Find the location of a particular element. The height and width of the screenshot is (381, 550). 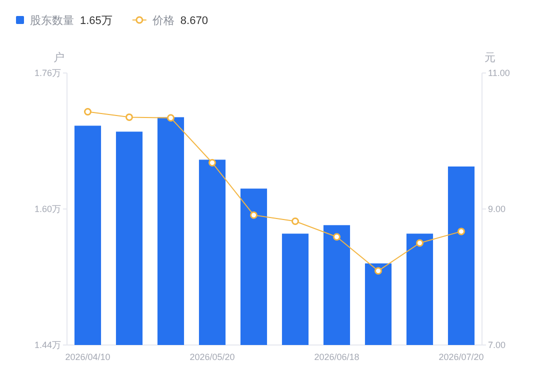

y-tick-label: 1.76万 is located at coordinates (47, 73).